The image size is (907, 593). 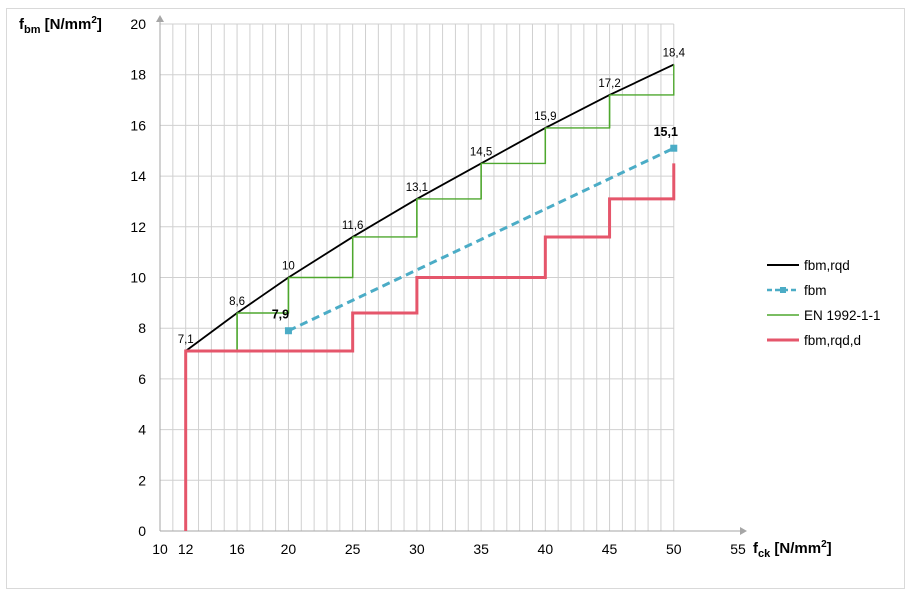 I want to click on legend-label: EN 1992-1-1, so click(x=842, y=315).